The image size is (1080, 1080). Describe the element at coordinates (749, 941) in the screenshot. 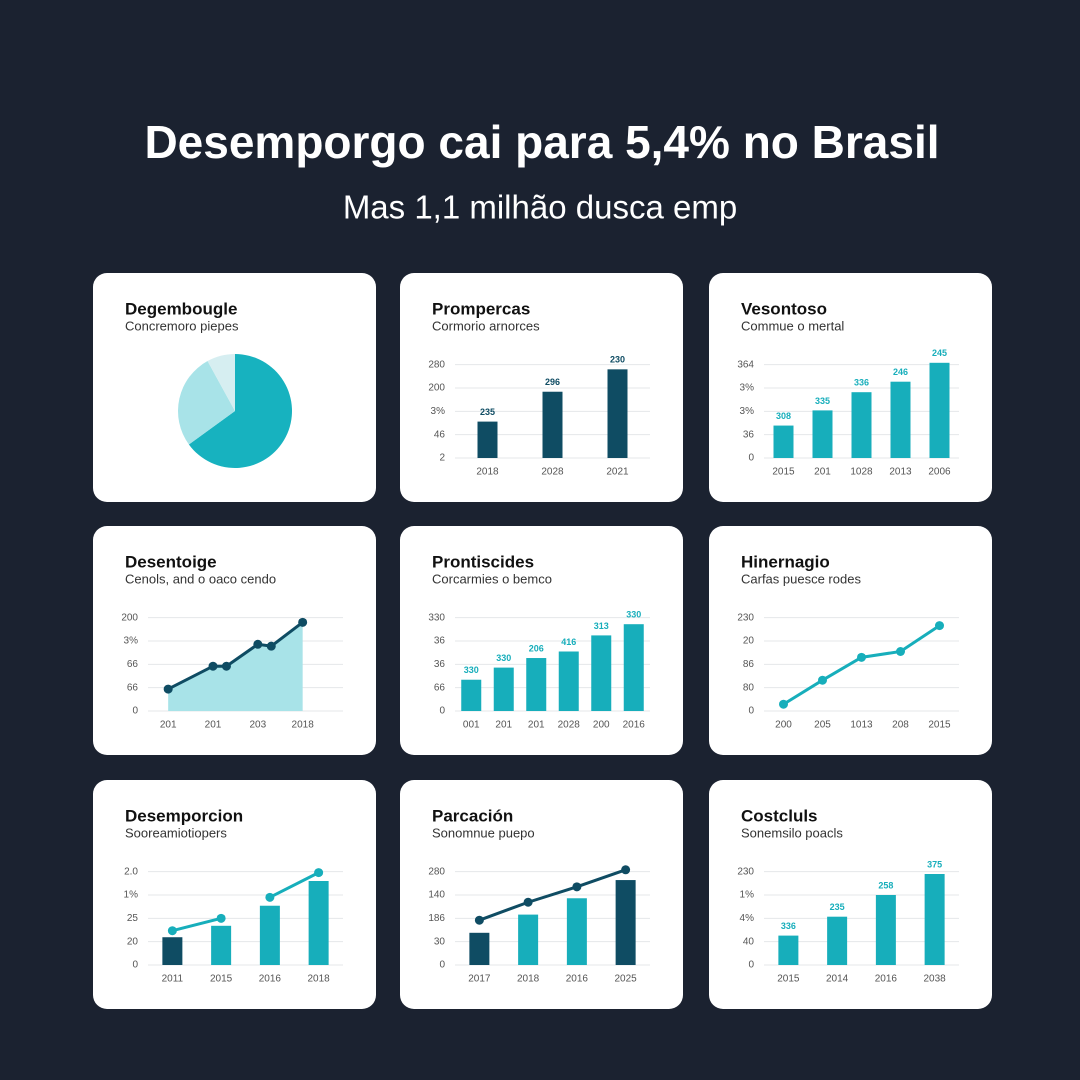

I see `y-tick-label: 40` at that location.